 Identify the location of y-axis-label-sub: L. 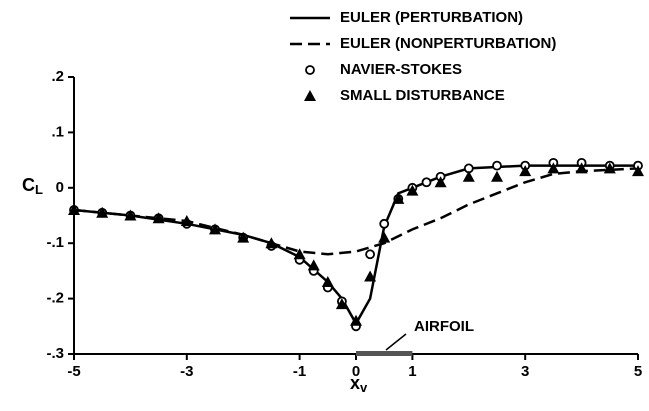
(39, 189).